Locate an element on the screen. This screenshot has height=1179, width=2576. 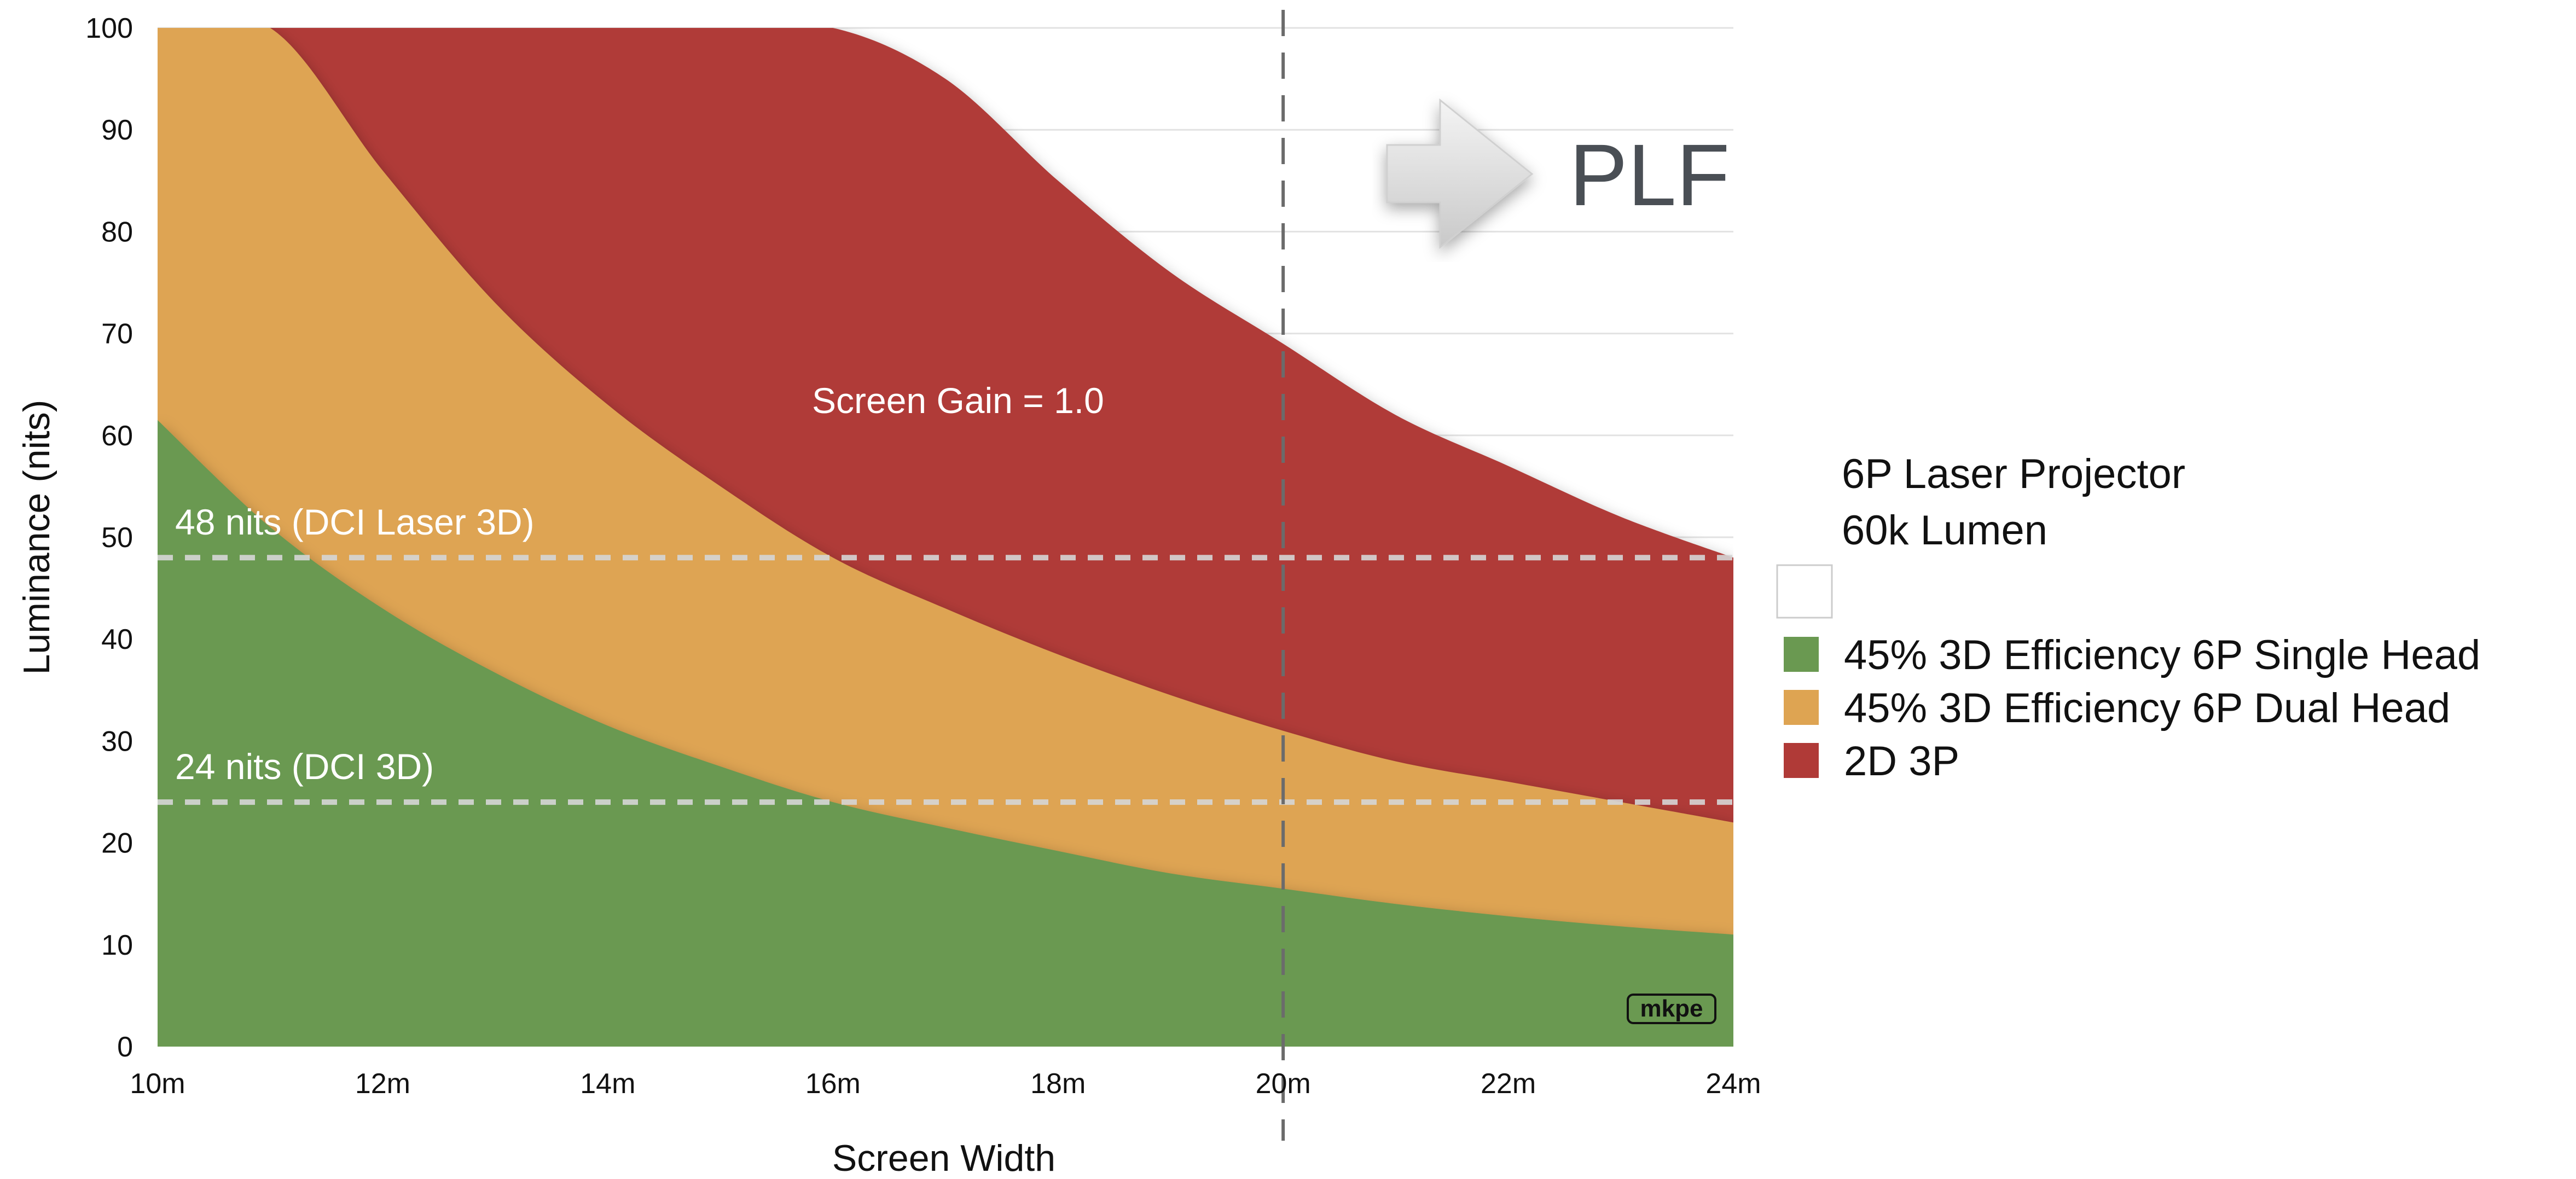
legend-blank-swatch is located at coordinates (1804, 592).